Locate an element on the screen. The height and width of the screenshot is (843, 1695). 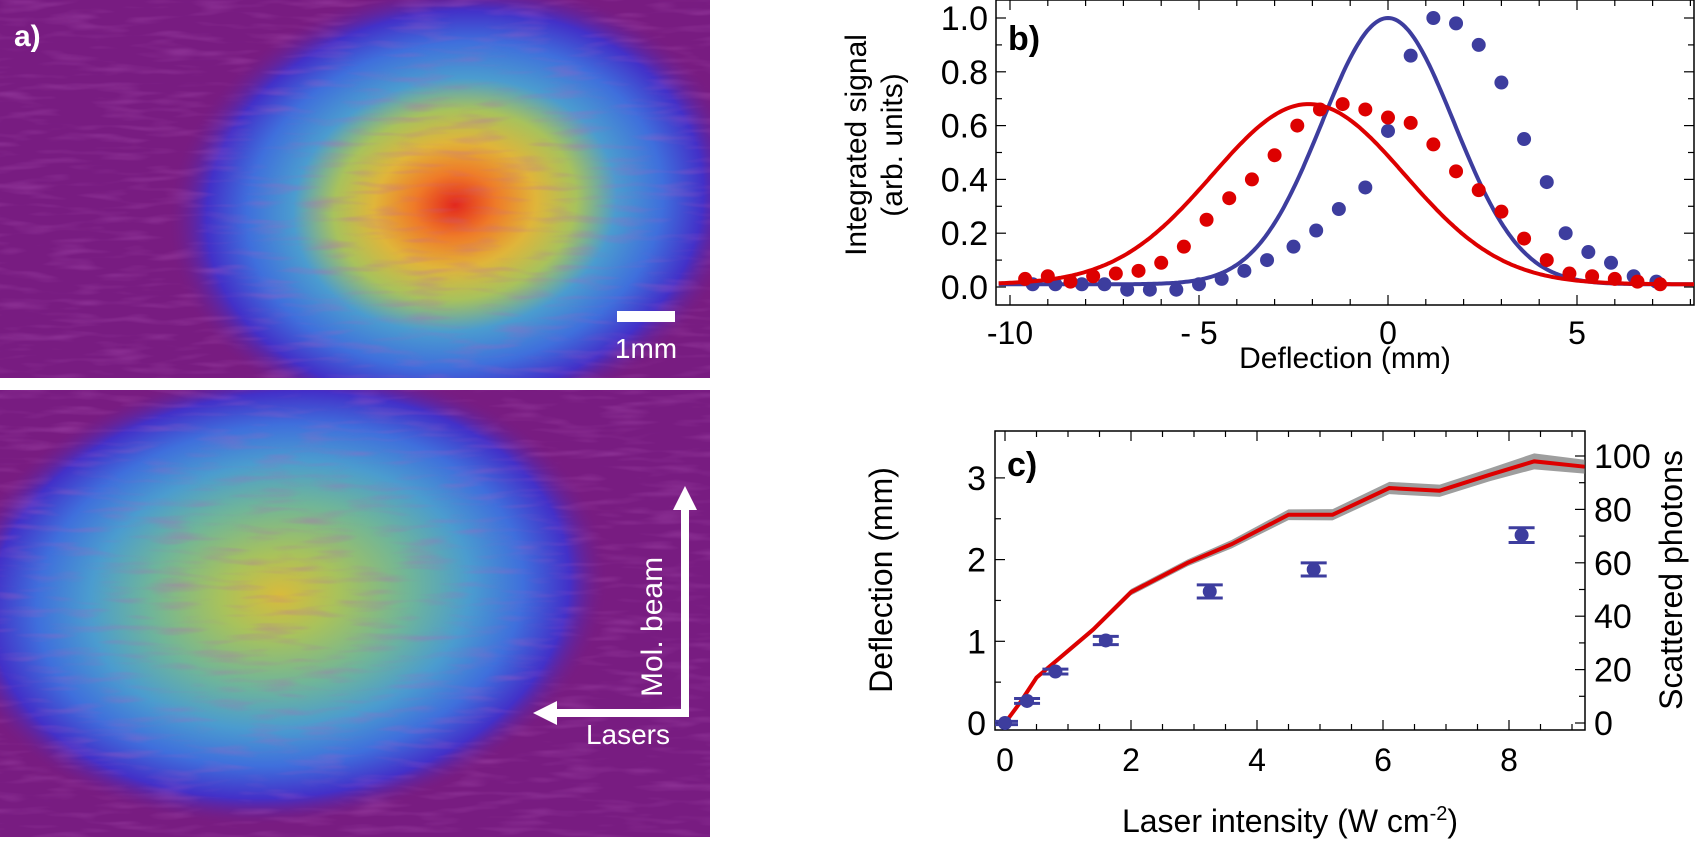
lasers-label: Lasers is located at coordinates (628, 734).